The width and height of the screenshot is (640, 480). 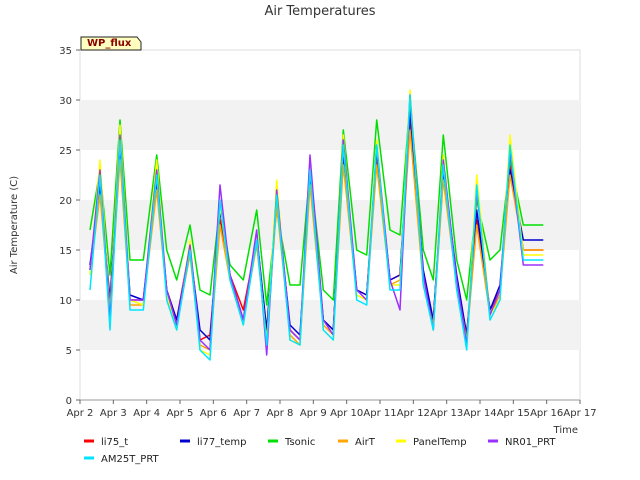 I want to click on x-axis-label: Time, so click(x=565, y=430).